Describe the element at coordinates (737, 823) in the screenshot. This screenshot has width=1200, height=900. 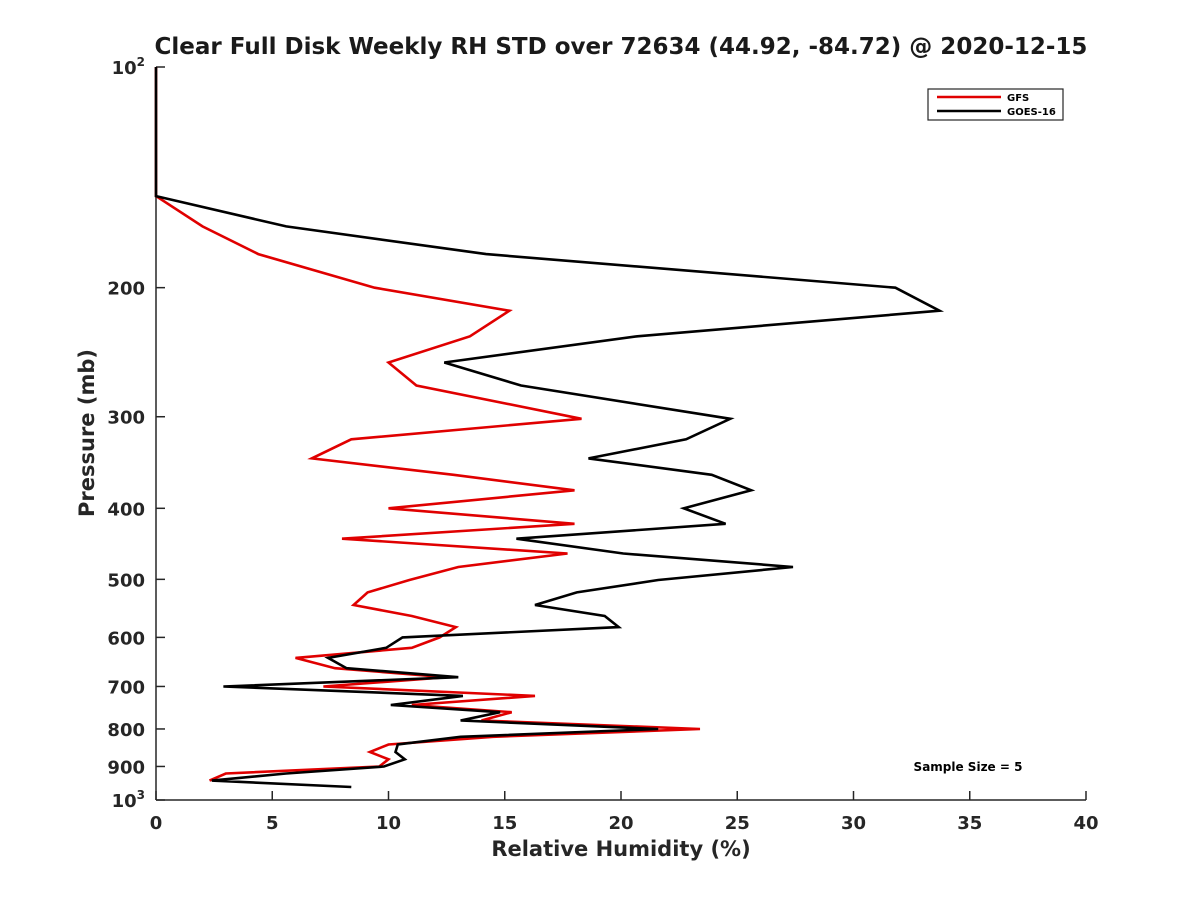
I see `x-tick-label: 25` at that location.